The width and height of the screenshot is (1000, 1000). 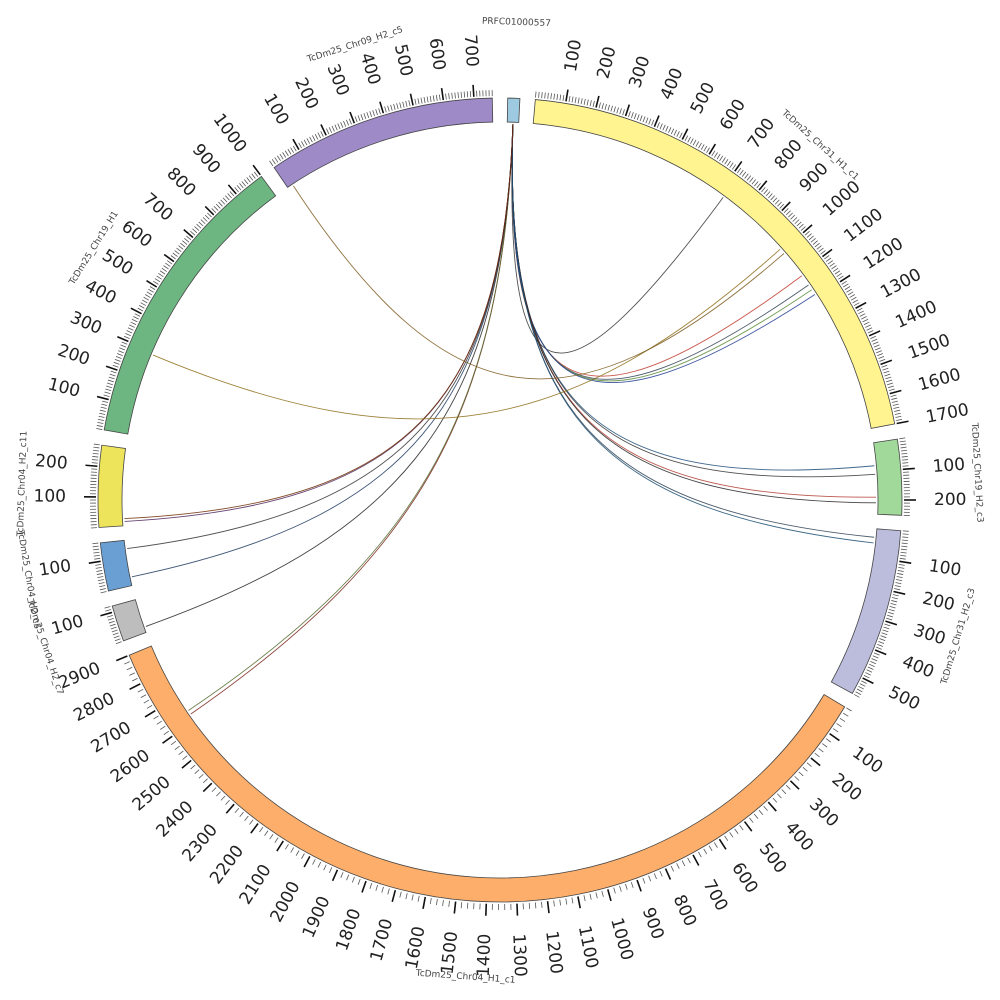 I want to click on tick-label: 200, so click(x=606, y=63).